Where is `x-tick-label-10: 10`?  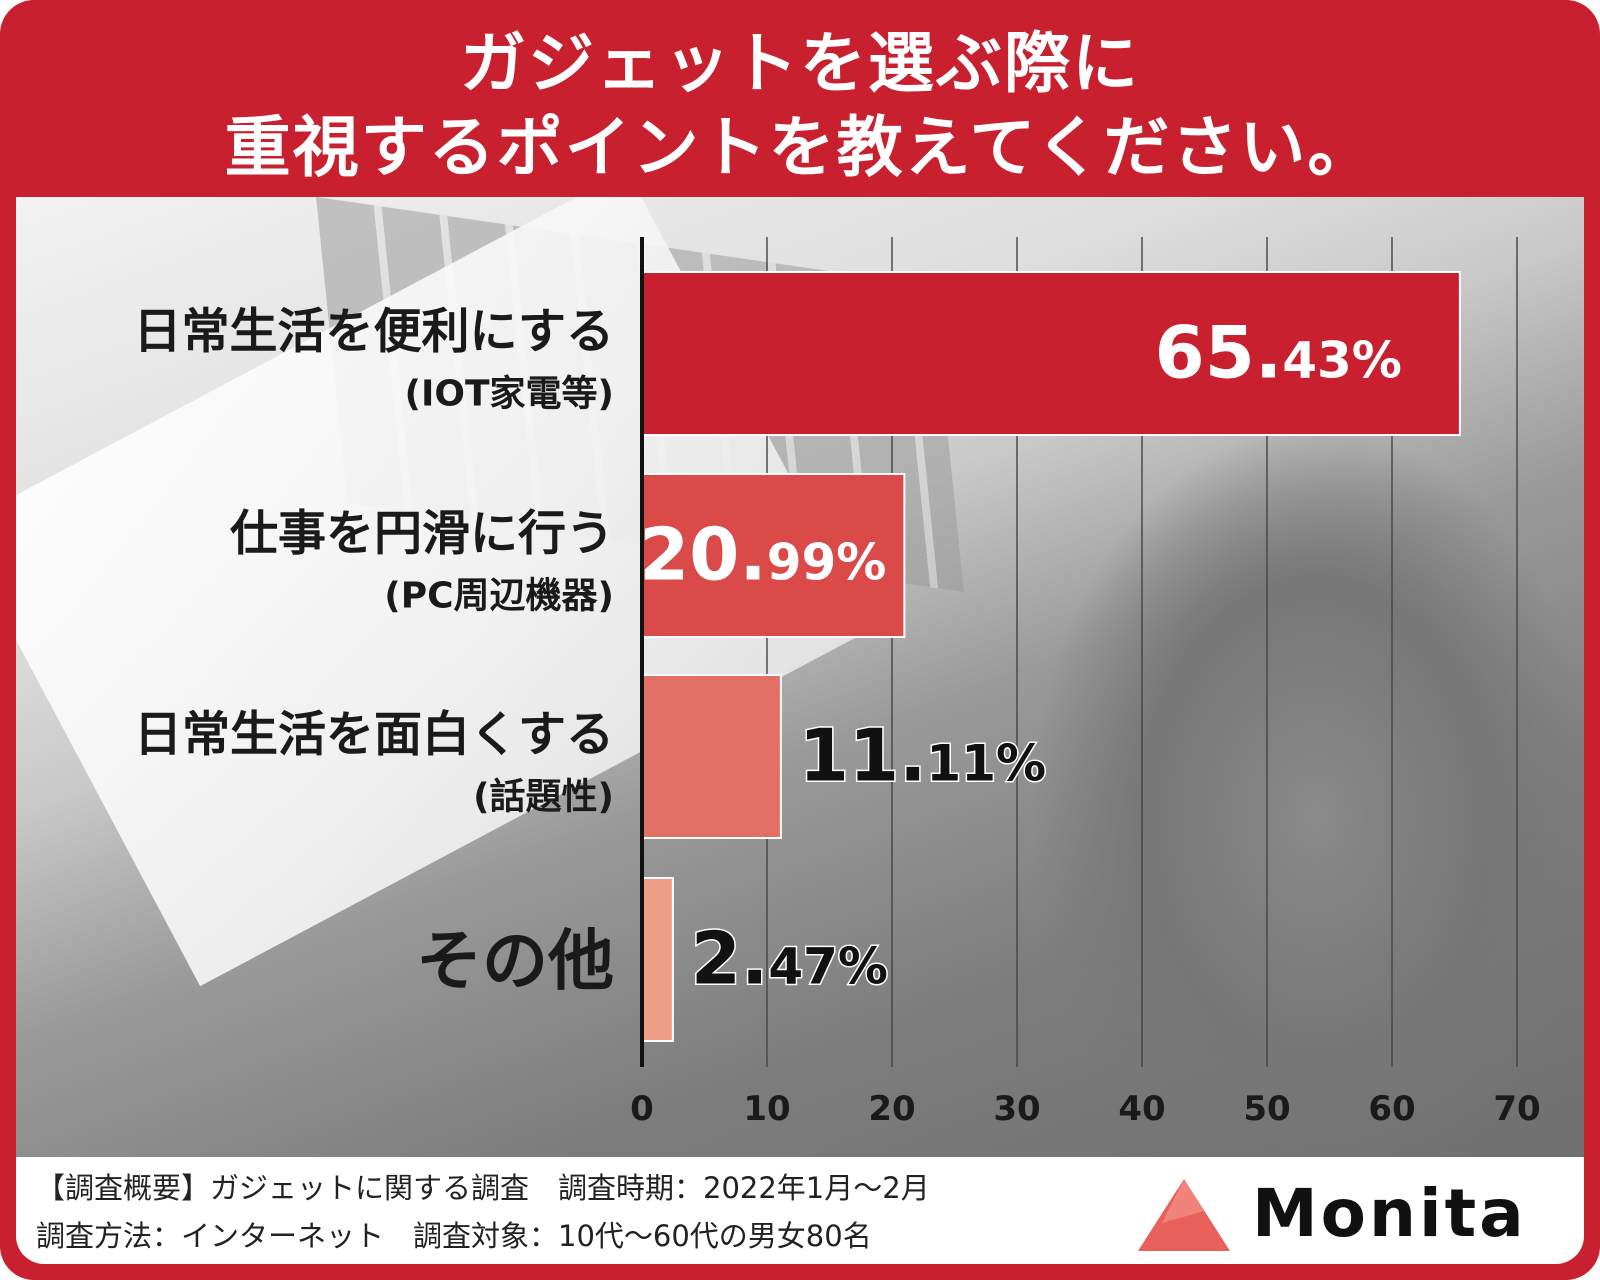
x-tick-label-10: 10 is located at coordinates (766, 1109).